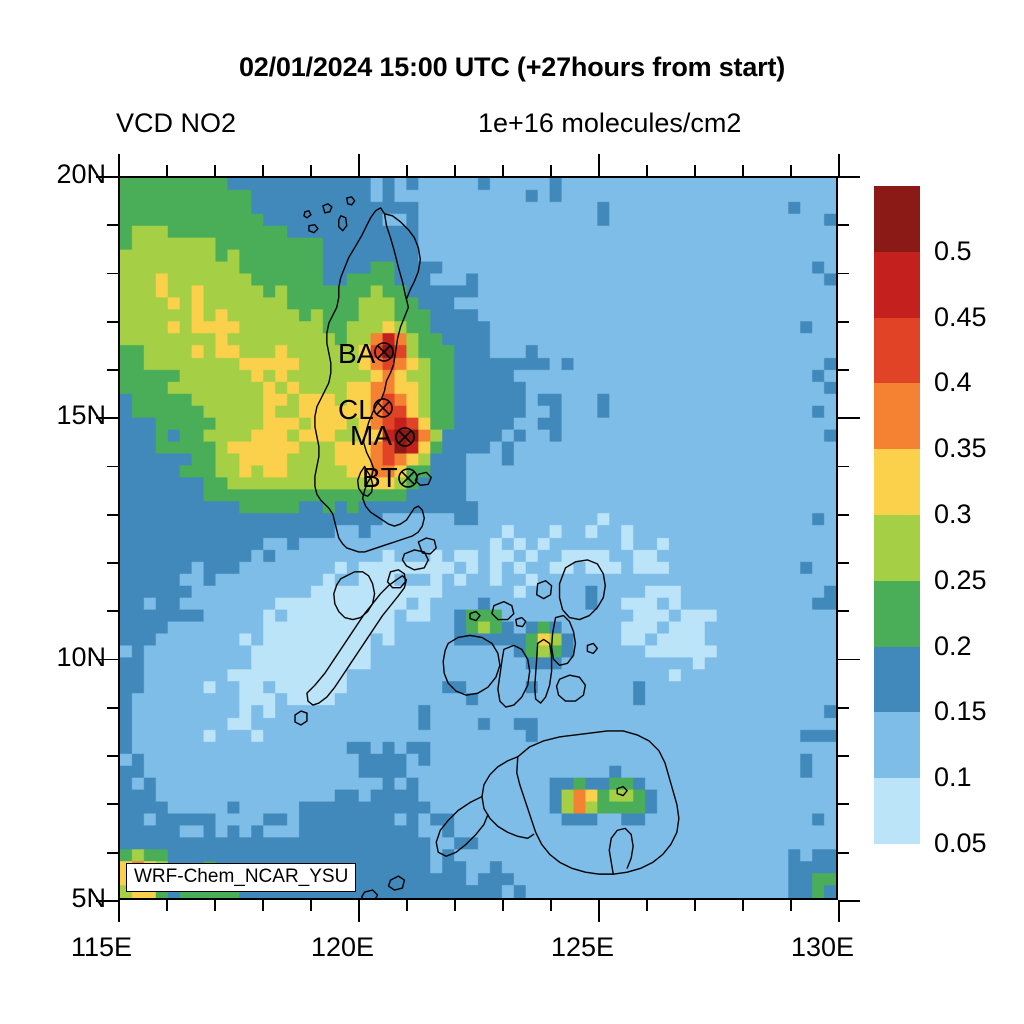 This screenshot has height=1024, width=1024. Describe the element at coordinates (81, 174) in the screenshot. I see `y-axis-label-20N: 20N` at that location.